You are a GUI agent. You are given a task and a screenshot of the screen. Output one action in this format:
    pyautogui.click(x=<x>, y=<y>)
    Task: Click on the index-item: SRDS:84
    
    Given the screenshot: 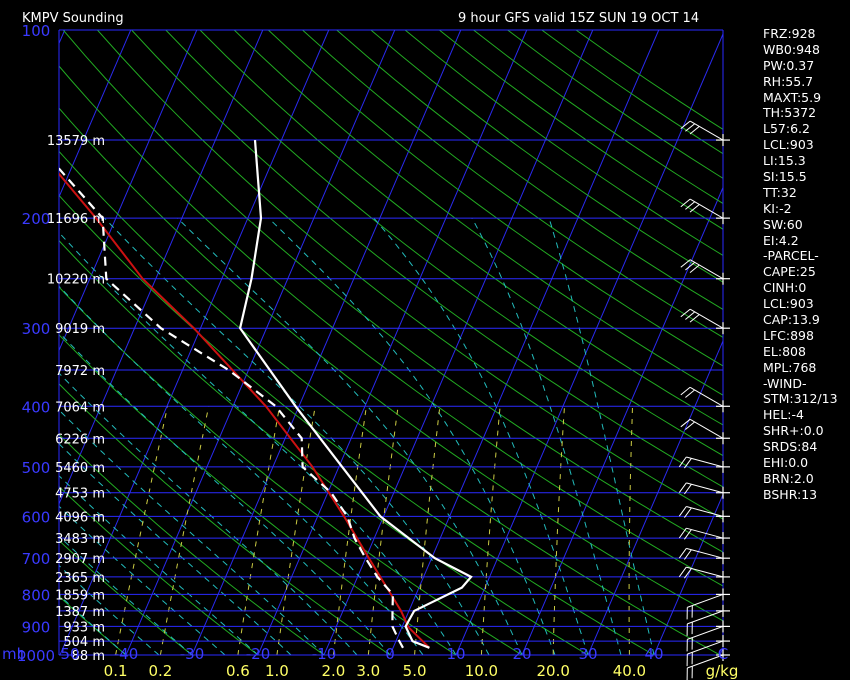 What is the action you would take?
    pyautogui.click(x=790, y=447)
    